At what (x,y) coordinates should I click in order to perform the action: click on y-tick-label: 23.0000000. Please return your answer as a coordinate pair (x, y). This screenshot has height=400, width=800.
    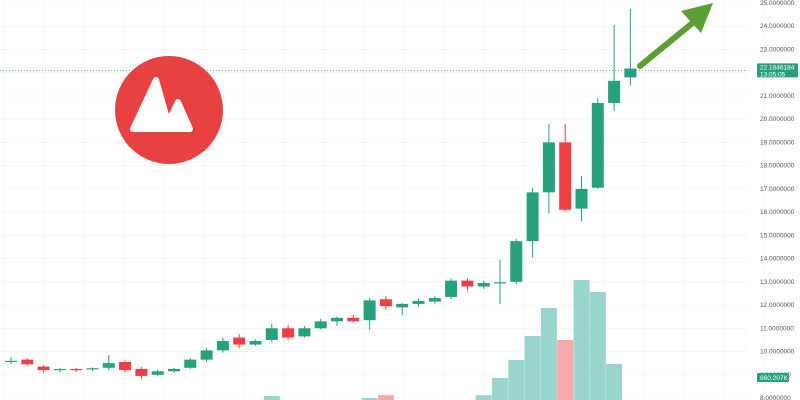
    Looking at the image, I should click on (777, 49).